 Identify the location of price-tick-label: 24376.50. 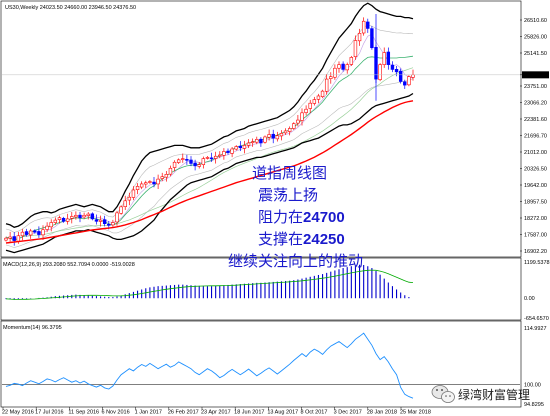
(535, 76).